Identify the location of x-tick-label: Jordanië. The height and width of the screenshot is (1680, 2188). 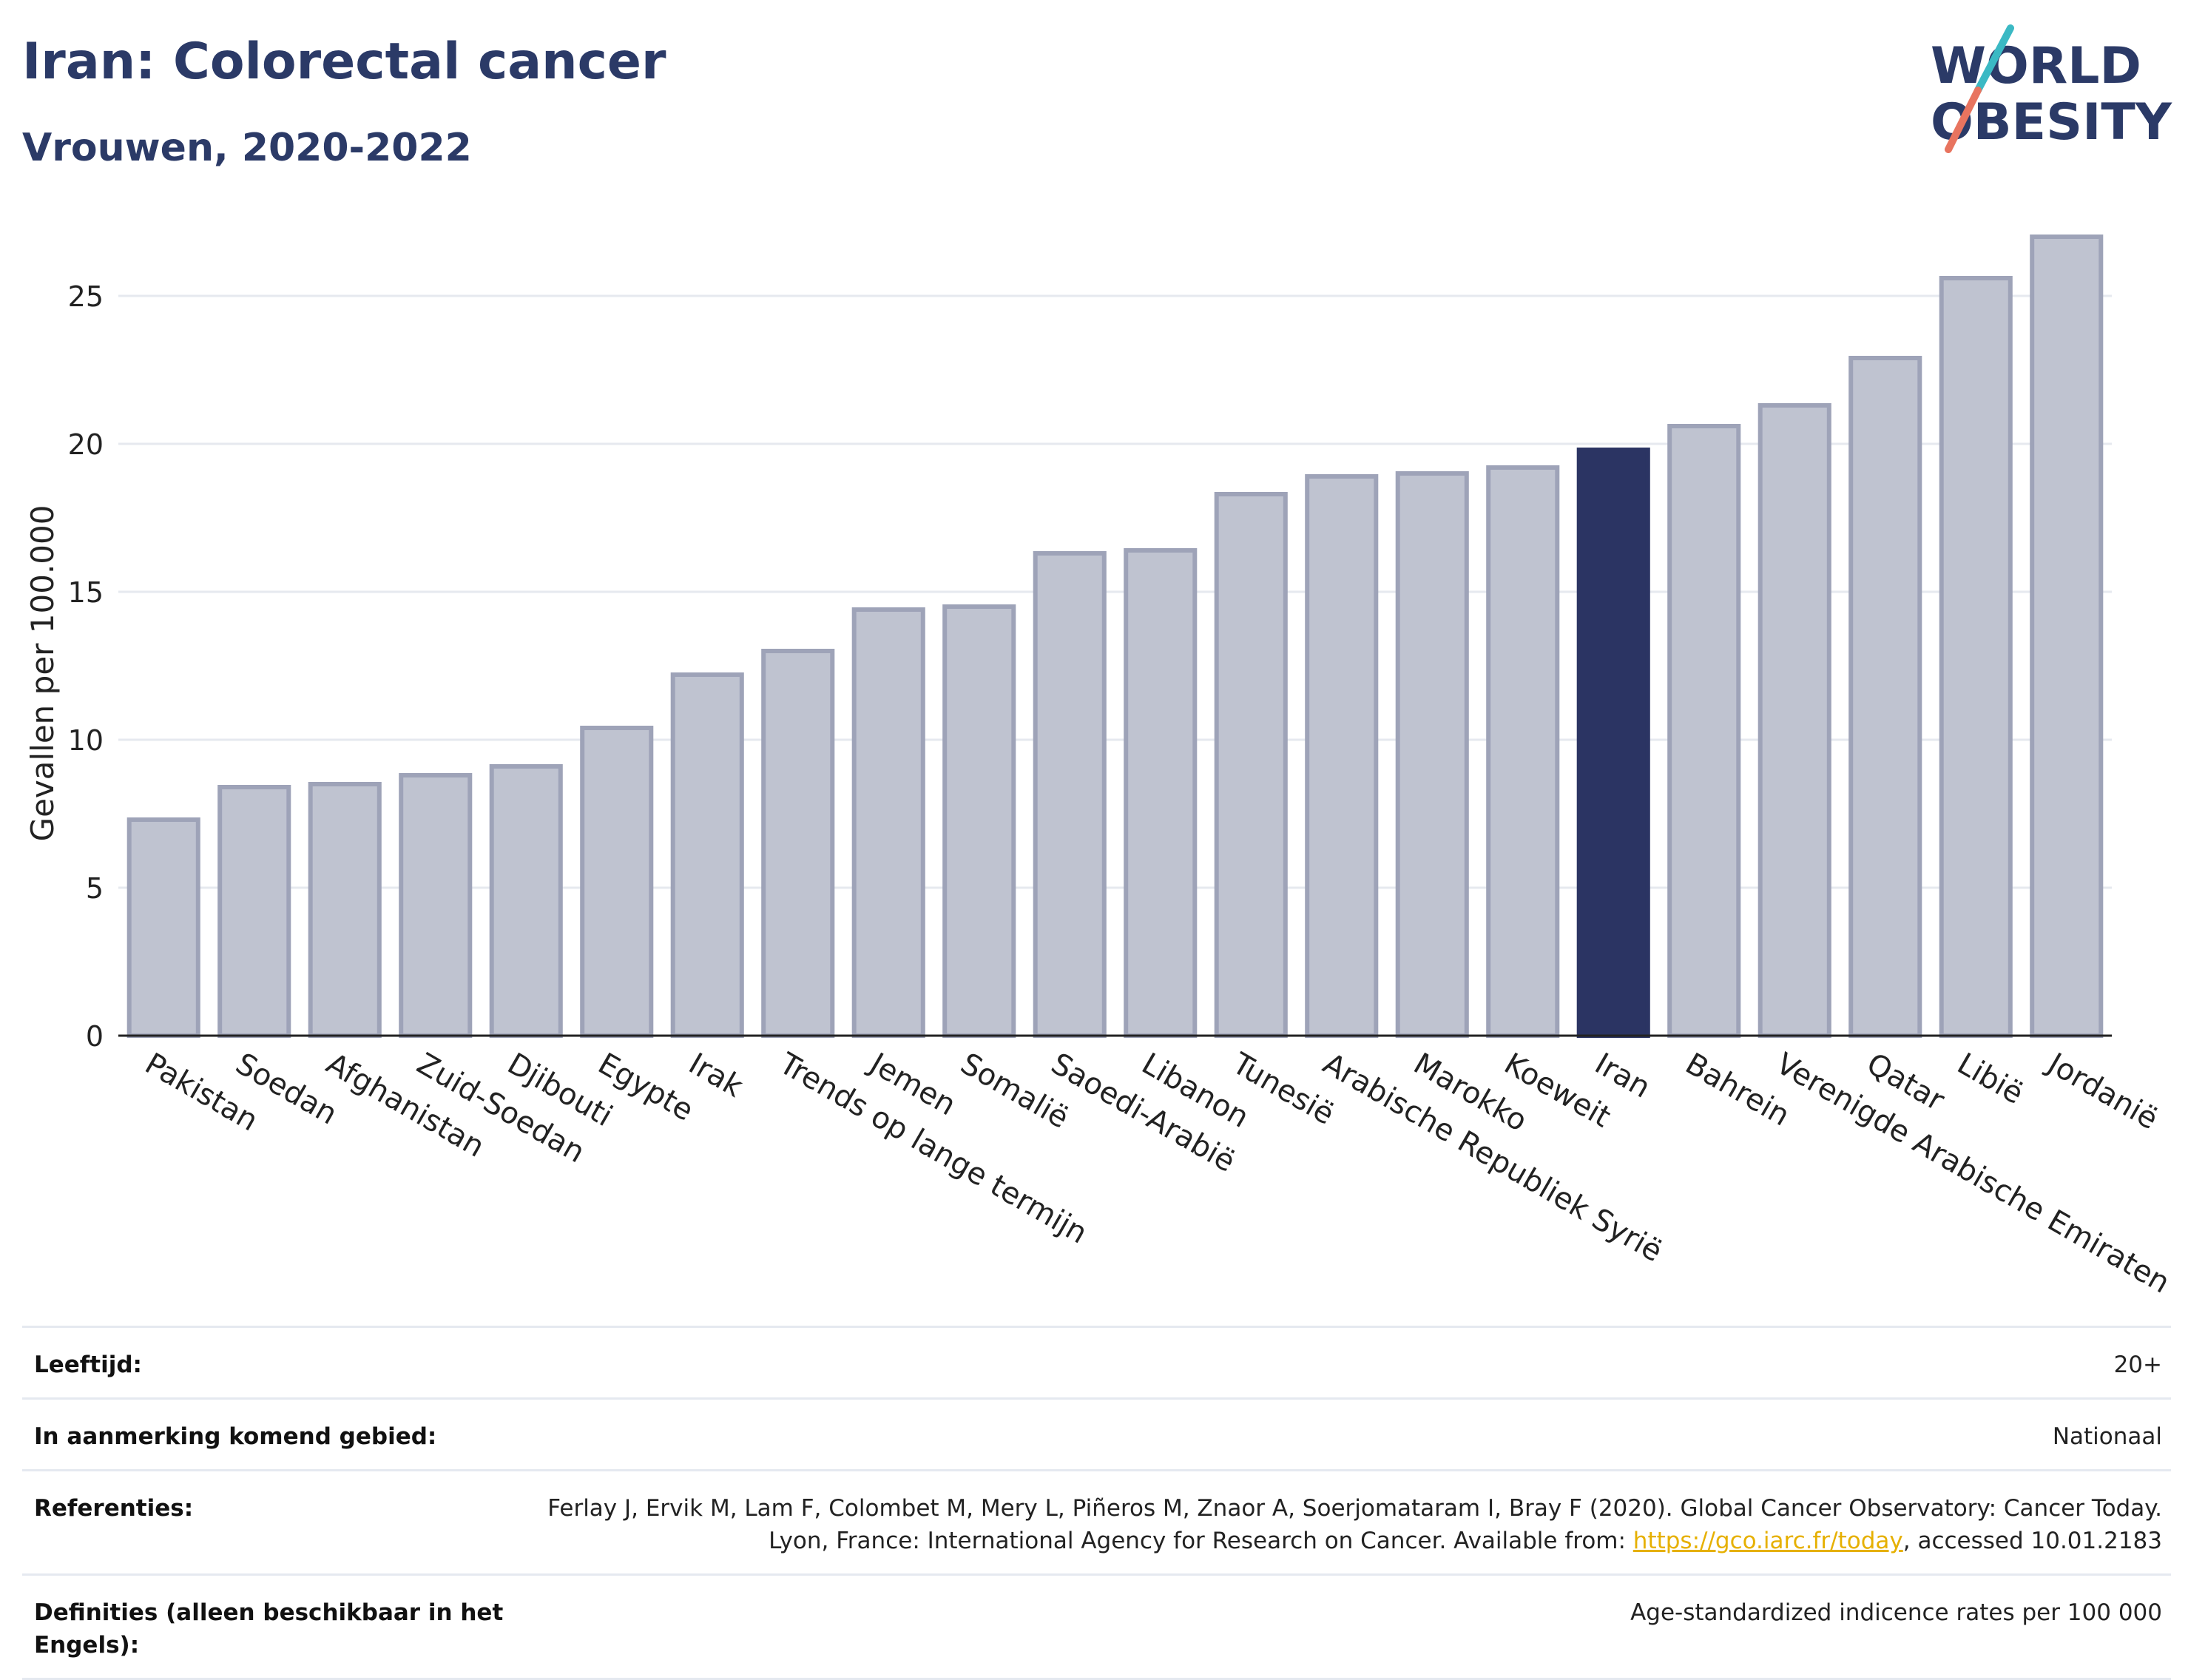
(2102, 1090).